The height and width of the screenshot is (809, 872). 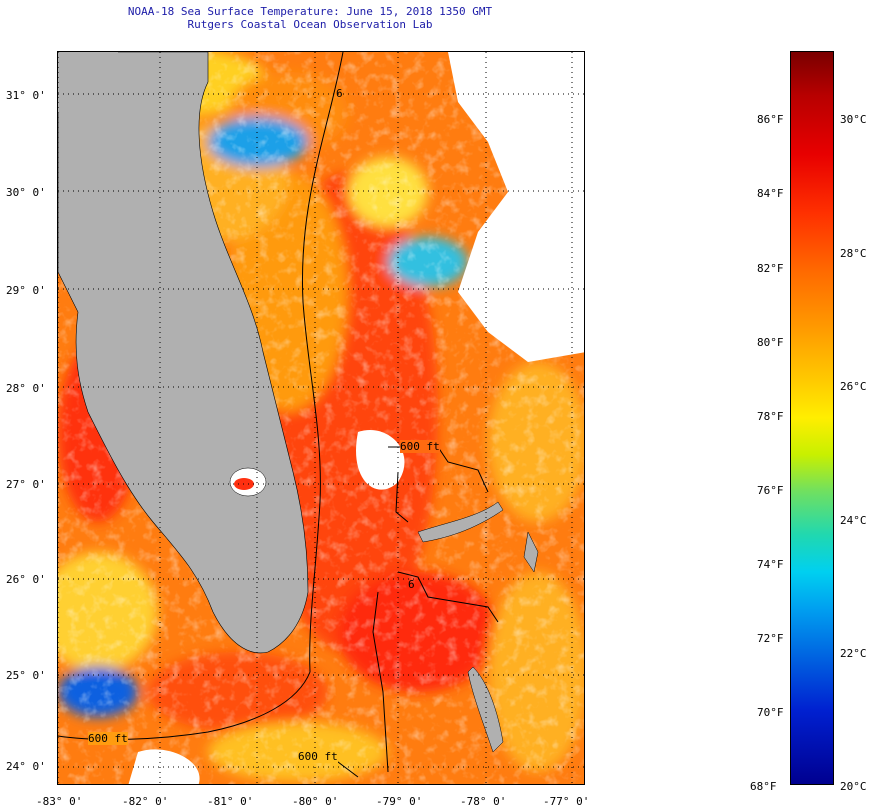 I want to click on lon-label: -83° 0', so click(x=59, y=801).